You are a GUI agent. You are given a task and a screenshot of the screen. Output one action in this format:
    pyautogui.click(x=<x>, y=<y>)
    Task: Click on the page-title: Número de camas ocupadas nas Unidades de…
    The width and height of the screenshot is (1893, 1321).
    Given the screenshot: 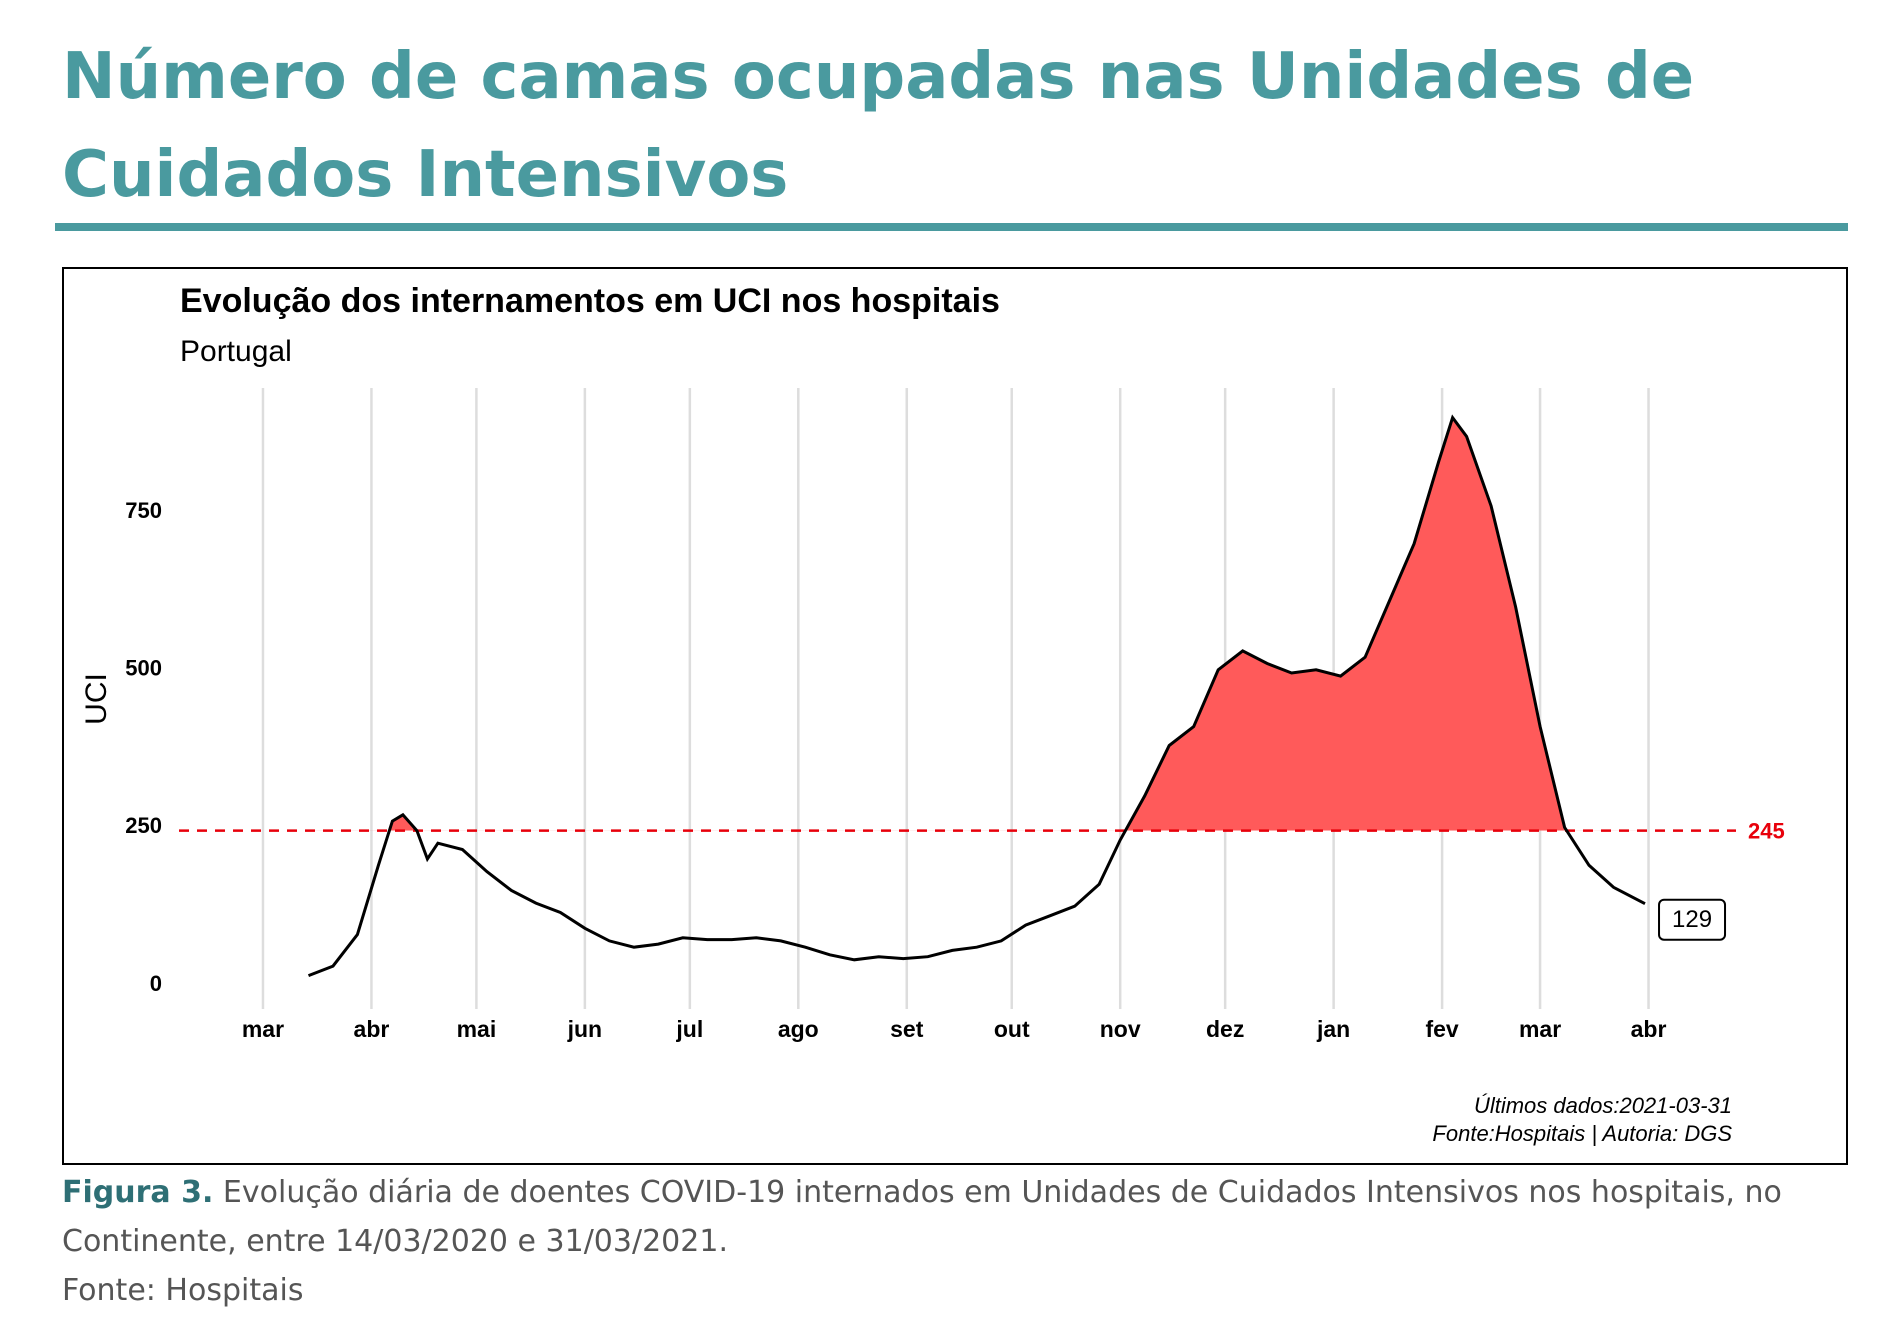 What is the action you would take?
    pyautogui.click(x=878, y=126)
    